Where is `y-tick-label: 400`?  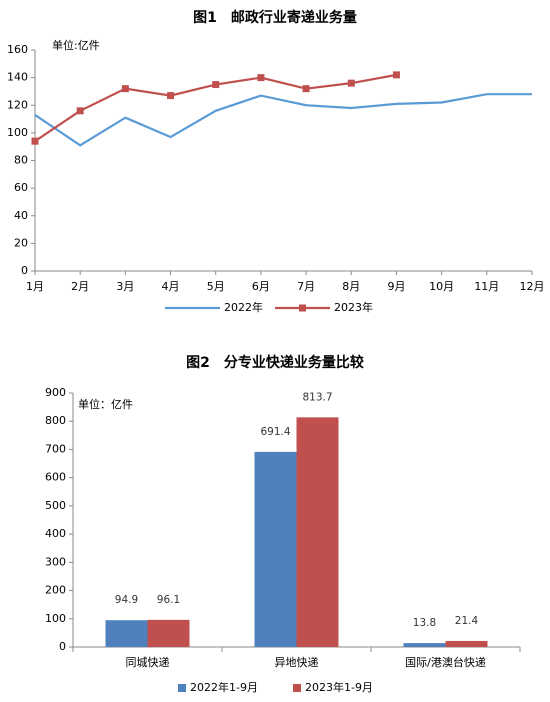
y-tick-label: 400 is located at coordinates (55, 533).